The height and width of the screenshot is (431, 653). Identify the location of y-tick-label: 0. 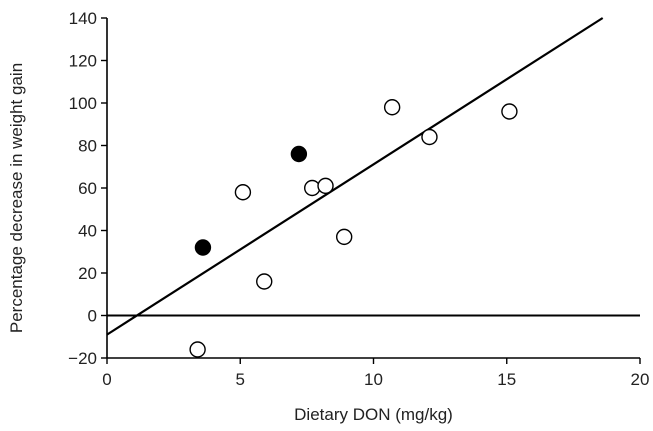
(92, 316).